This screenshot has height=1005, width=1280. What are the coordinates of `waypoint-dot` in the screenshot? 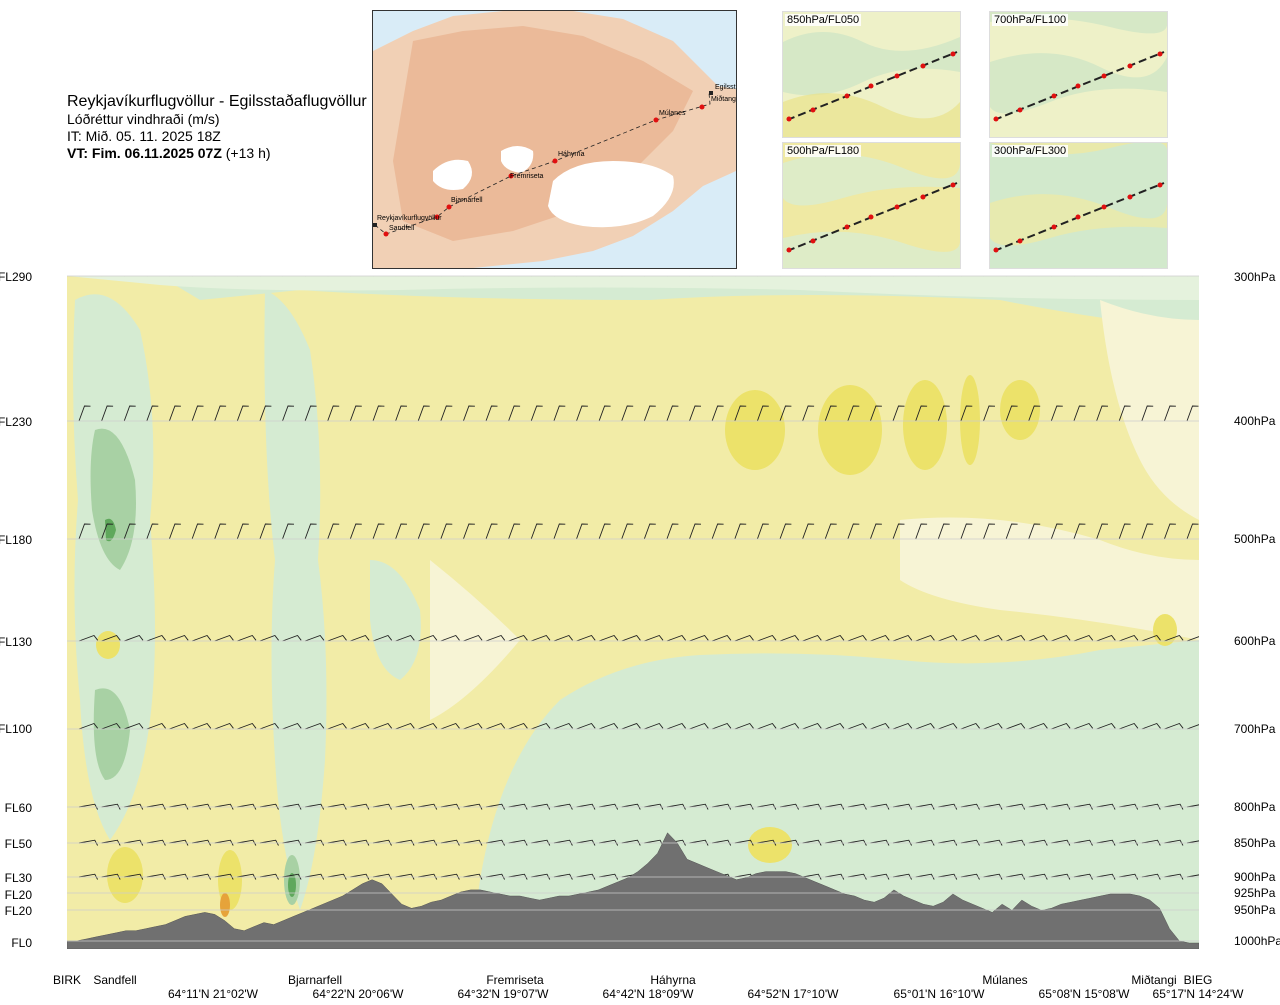 It's located at (702, 107).